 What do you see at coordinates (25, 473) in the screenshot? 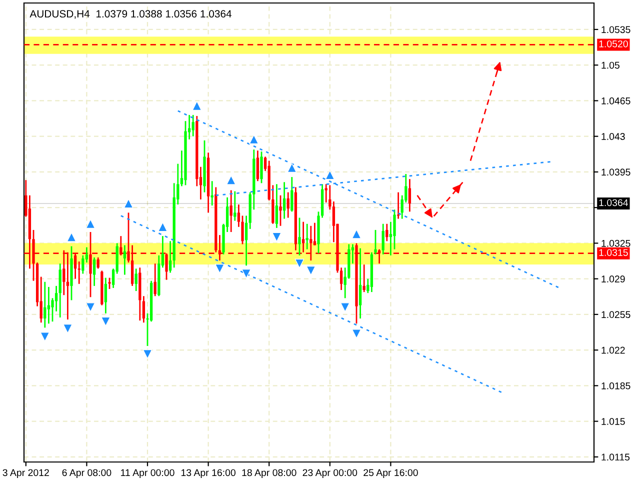
I see `x-tick-label: 3 Apr 2012` at bounding box center [25, 473].